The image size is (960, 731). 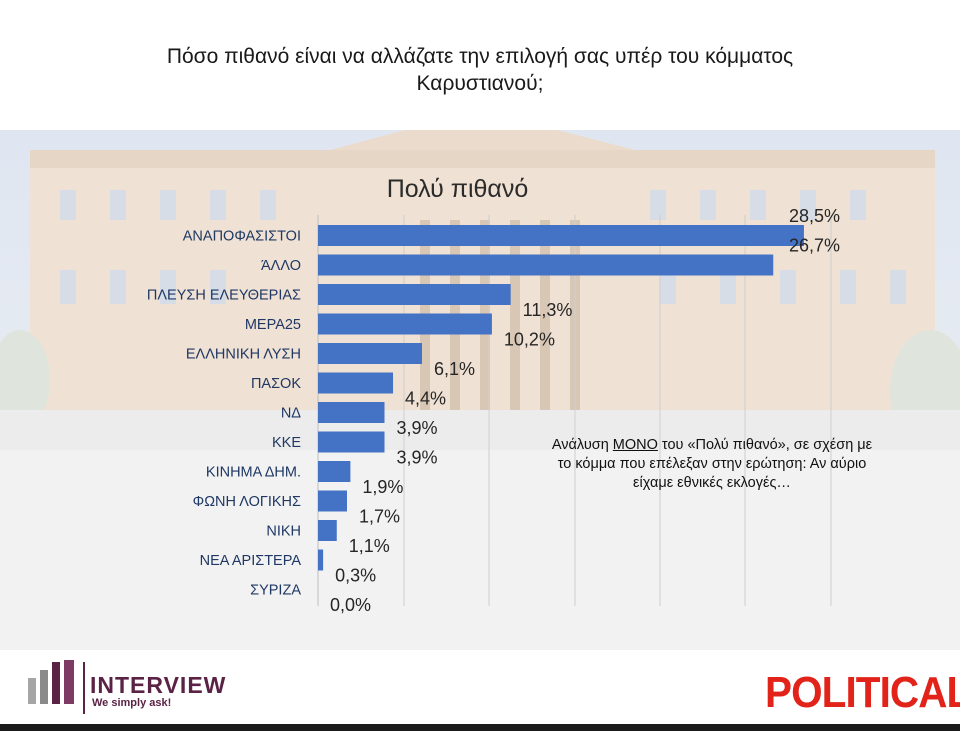 What do you see at coordinates (253, 473) in the screenshot?
I see `category-label: ΚΙΝΗΜΑ ΔΗΜ.` at bounding box center [253, 473].